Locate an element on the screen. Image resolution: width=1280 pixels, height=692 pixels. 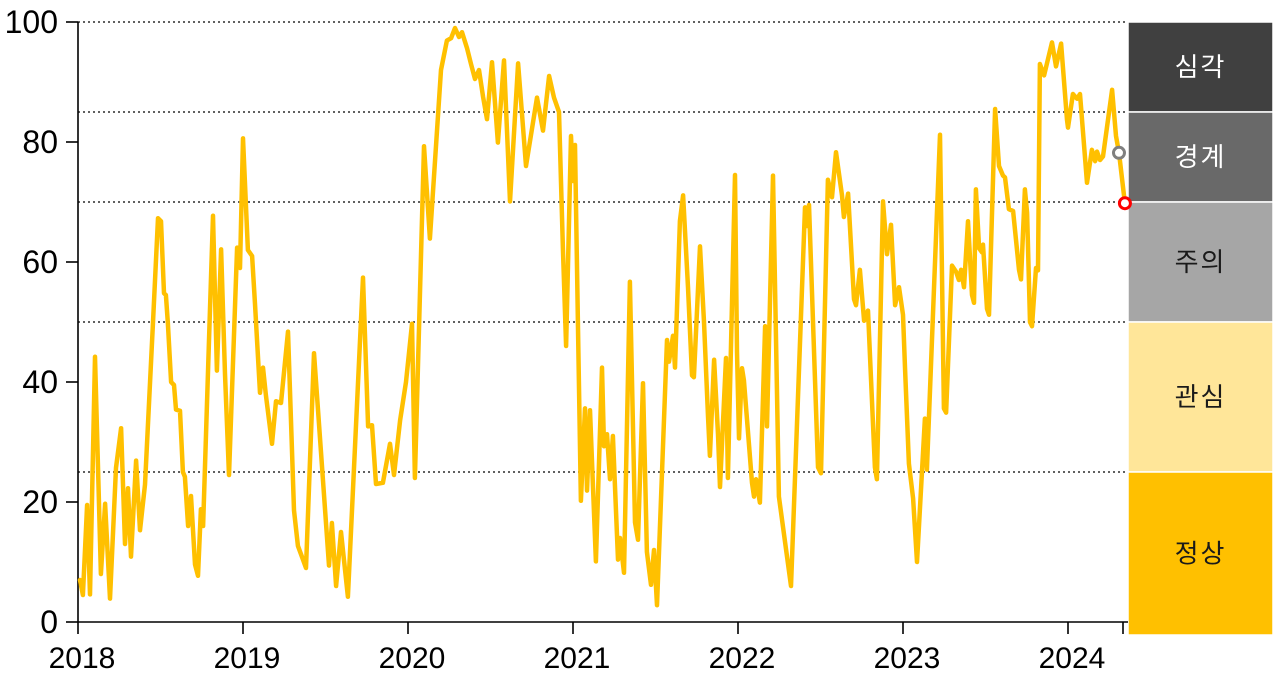
x-tick-label-2018: 2018 is located at coordinates (82, 658).